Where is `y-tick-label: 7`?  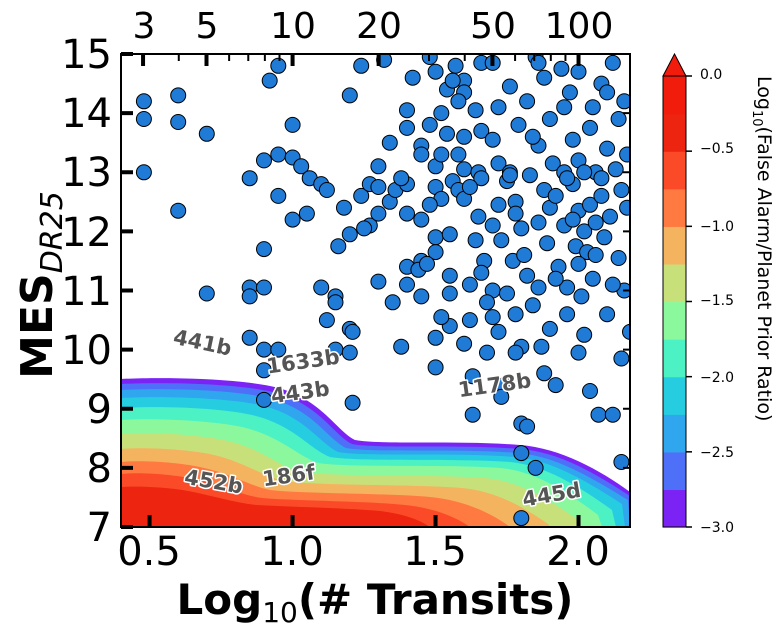 y-tick-label: 7 is located at coordinates (99, 528).